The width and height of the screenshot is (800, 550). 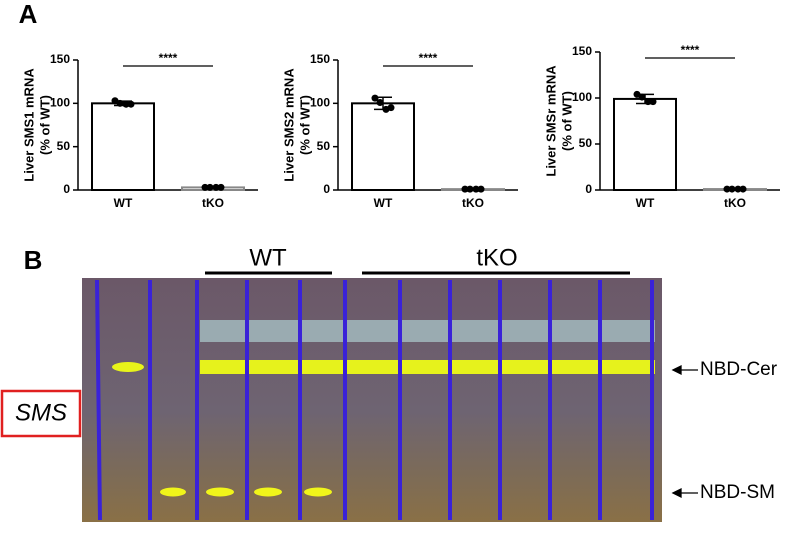 What do you see at coordinates (33, 260) in the screenshot?
I see `panel-label: B` at bounding box center [33, 260].